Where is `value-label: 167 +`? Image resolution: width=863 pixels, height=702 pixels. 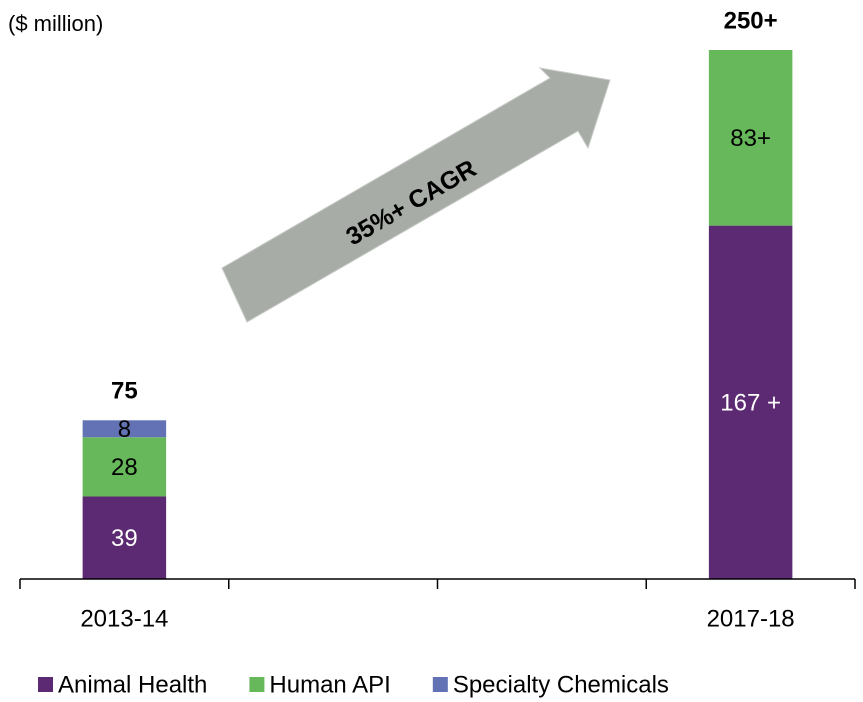 value-label: 167 + is located at coordinates (750, 403).